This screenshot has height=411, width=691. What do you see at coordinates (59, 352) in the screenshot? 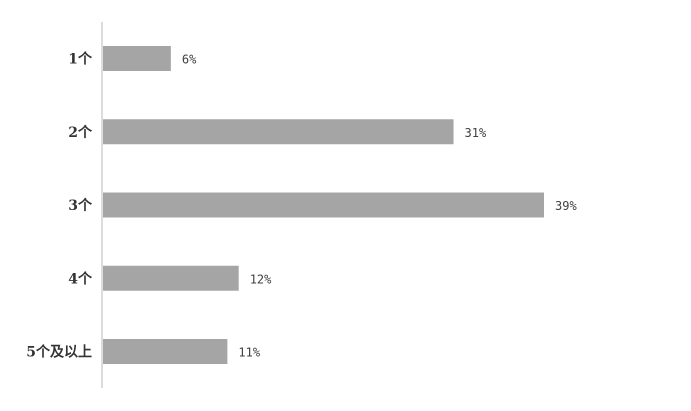
I see `category-label: 5个及以上` at bounding box center [59, 352].